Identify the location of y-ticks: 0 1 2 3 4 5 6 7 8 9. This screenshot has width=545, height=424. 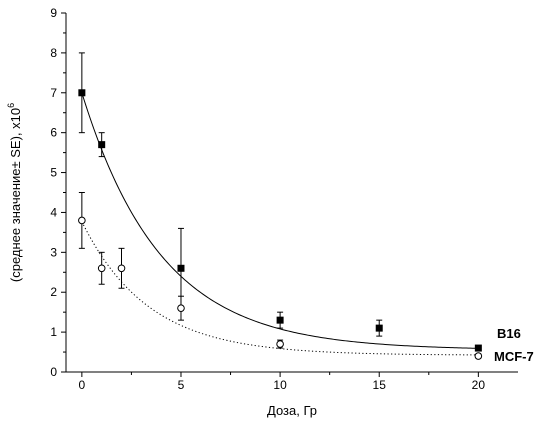
(58, 192).